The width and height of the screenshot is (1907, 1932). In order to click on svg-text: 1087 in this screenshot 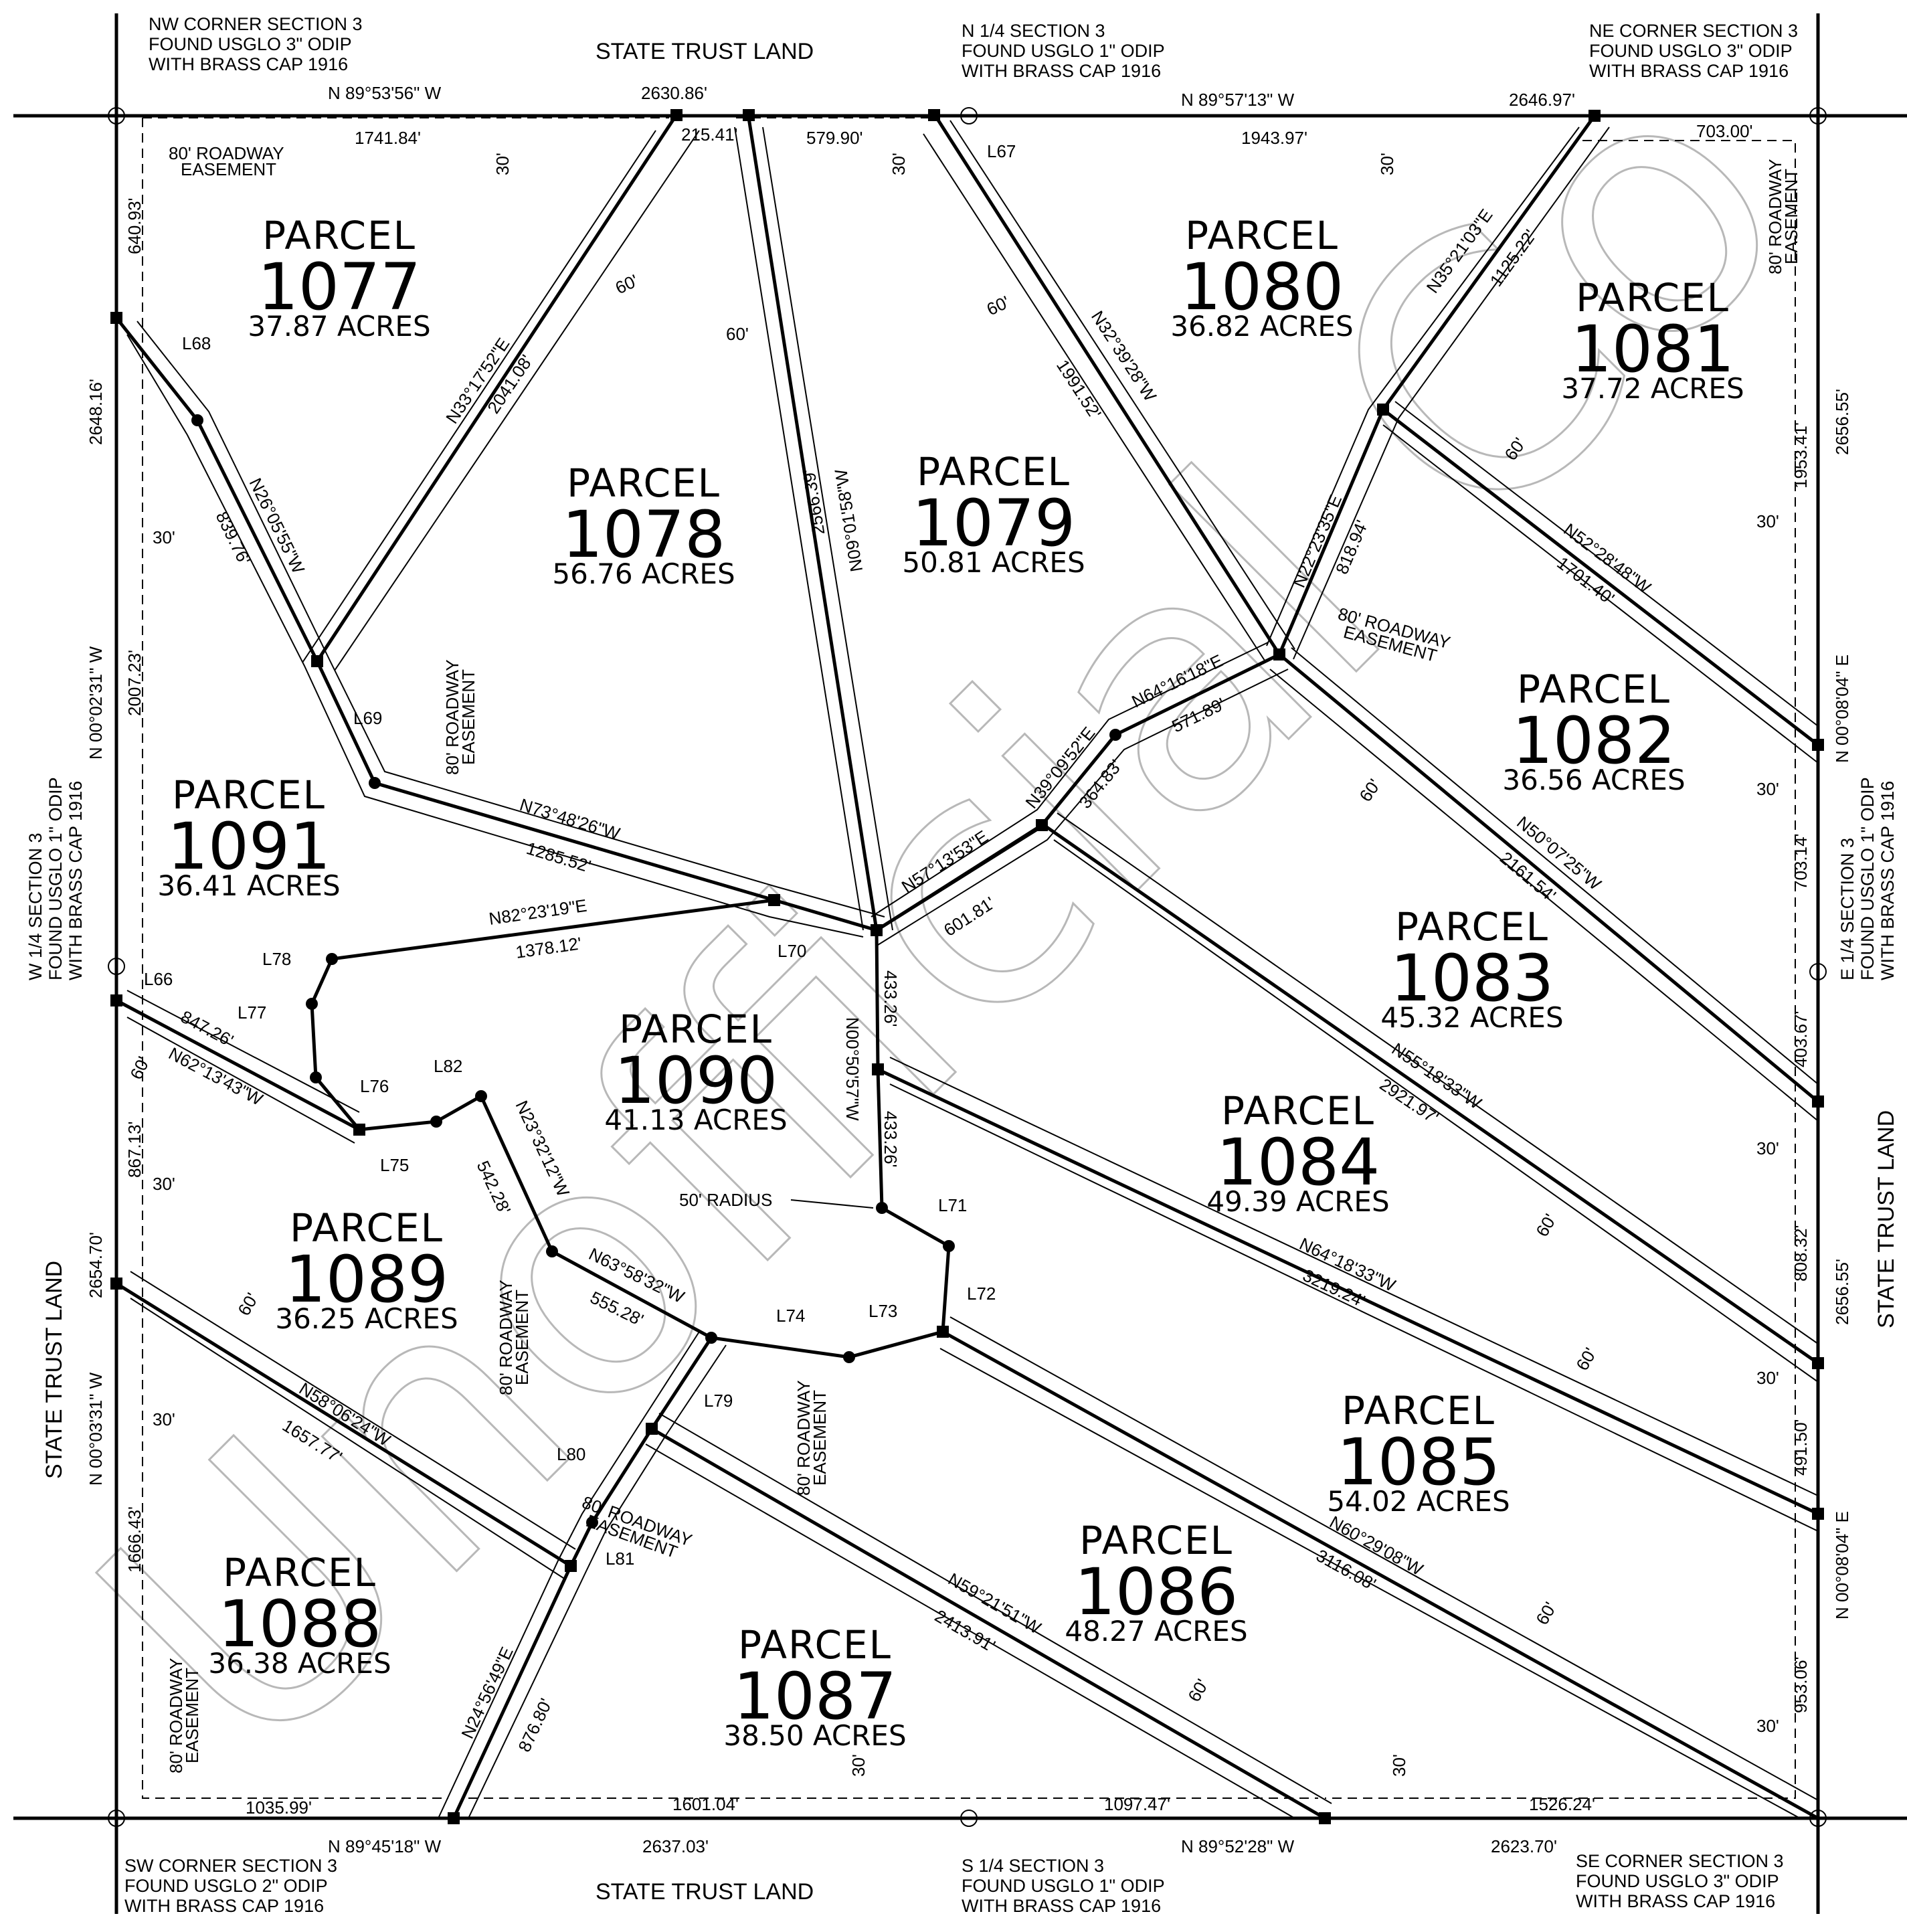, I will do `click(815, 1696)`.